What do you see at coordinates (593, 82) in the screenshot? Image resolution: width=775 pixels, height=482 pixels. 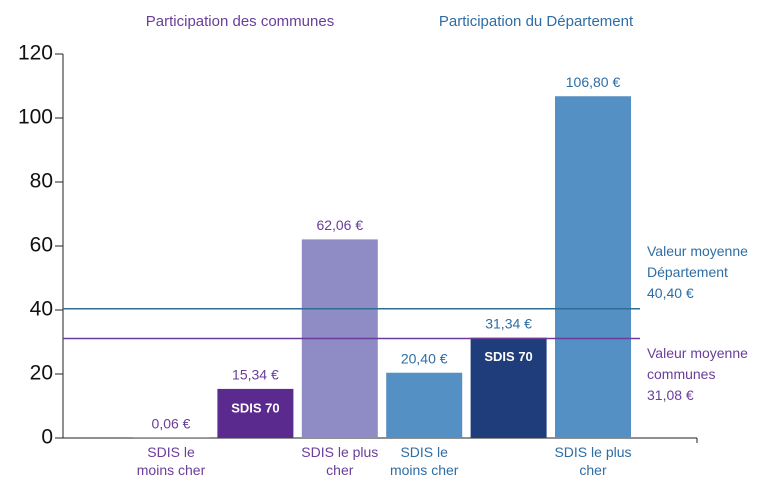 I see `value-label: 106,80 €` at bounding box center [593, 82].